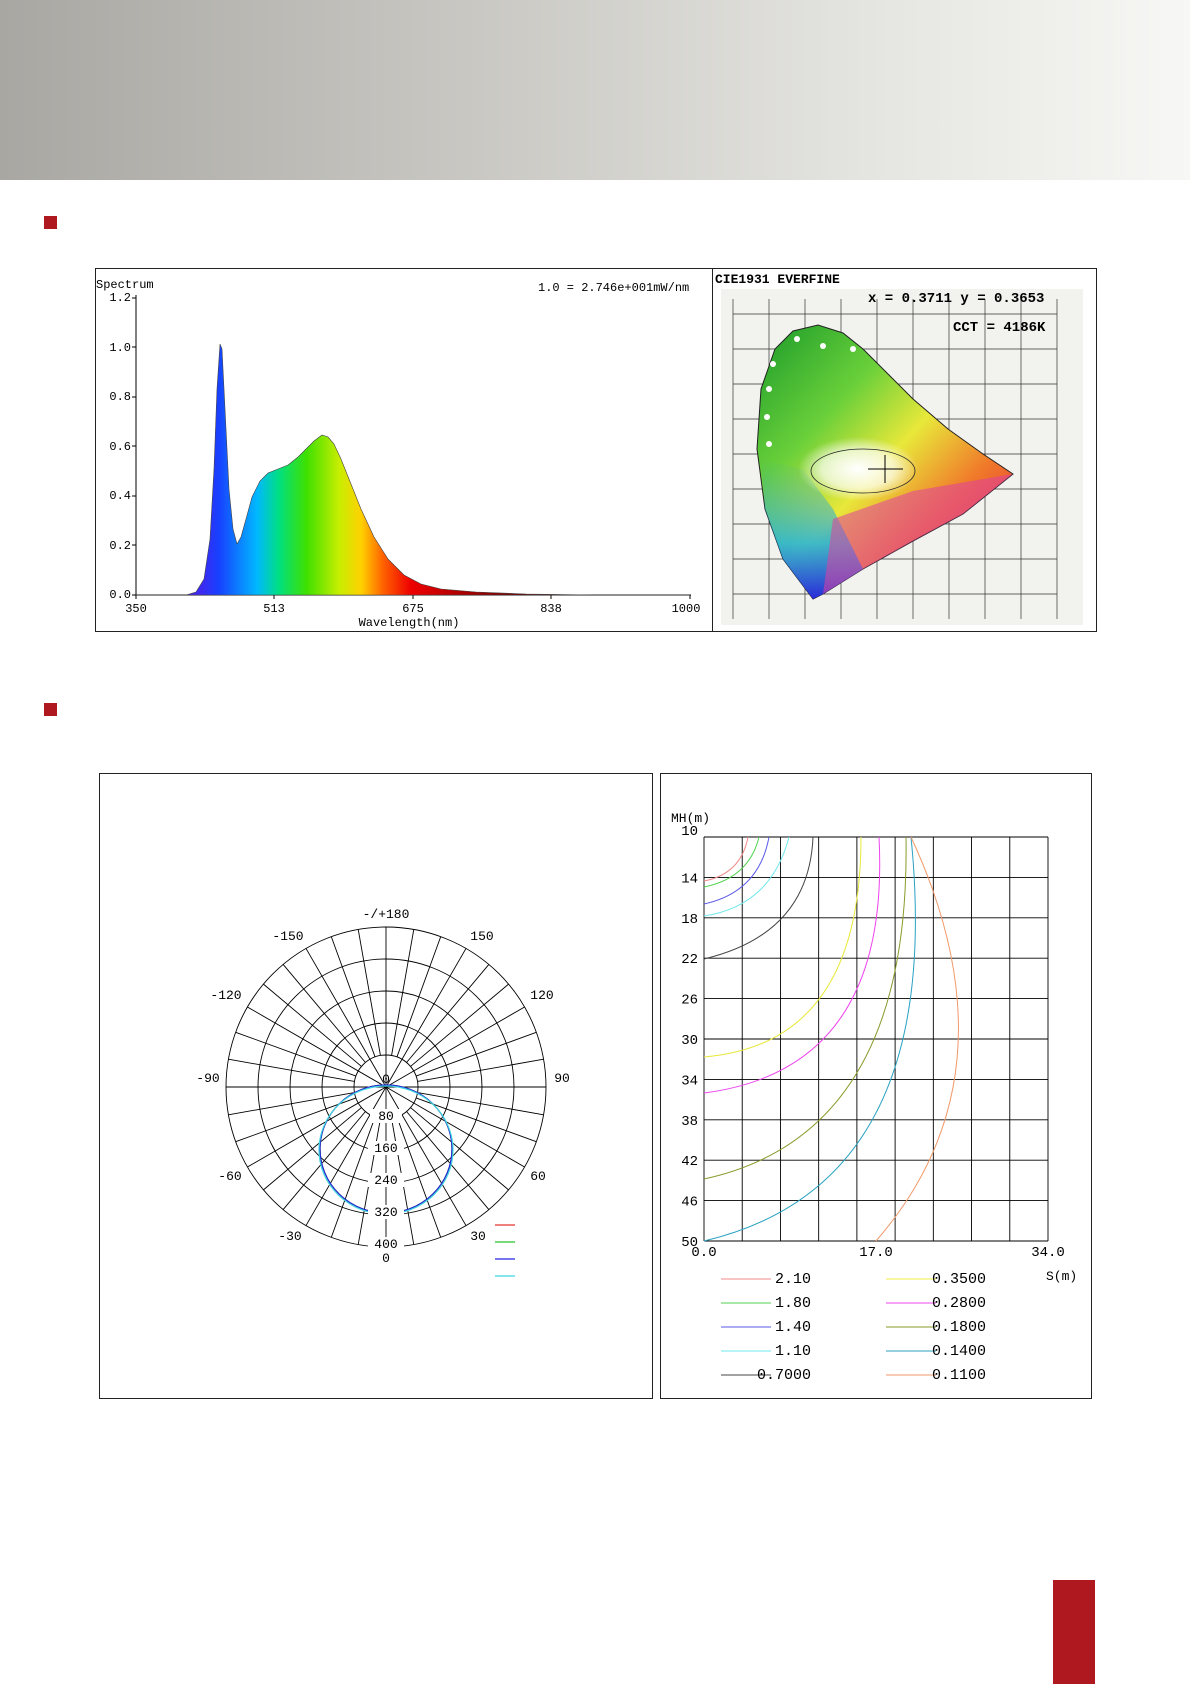 Image resolution: width=1190 pixels, height=1684 pixels. I want to click on angle-label-n60: -60, so click(229, 1176).